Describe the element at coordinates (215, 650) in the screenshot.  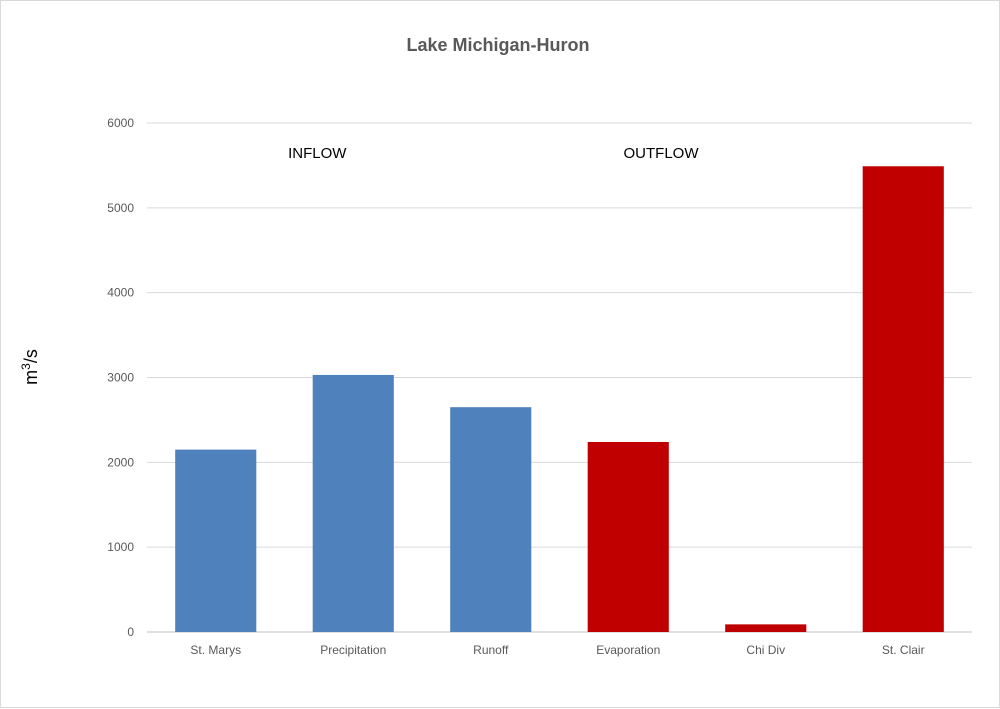
I see `x-category-label: St. Marys` at that location.